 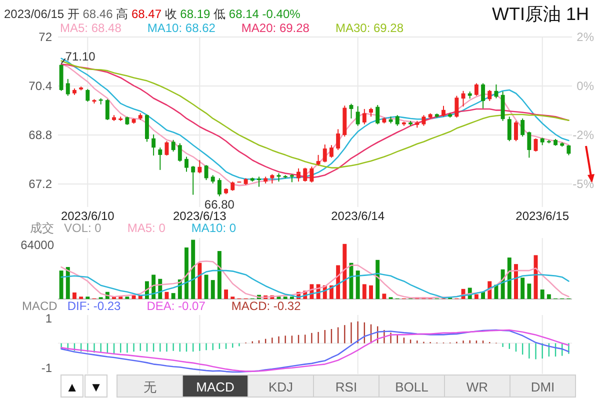 What do you see at coordinates (542, 387) in the screenshot?
I see `text: DMI` at bounding box center [542, 387].